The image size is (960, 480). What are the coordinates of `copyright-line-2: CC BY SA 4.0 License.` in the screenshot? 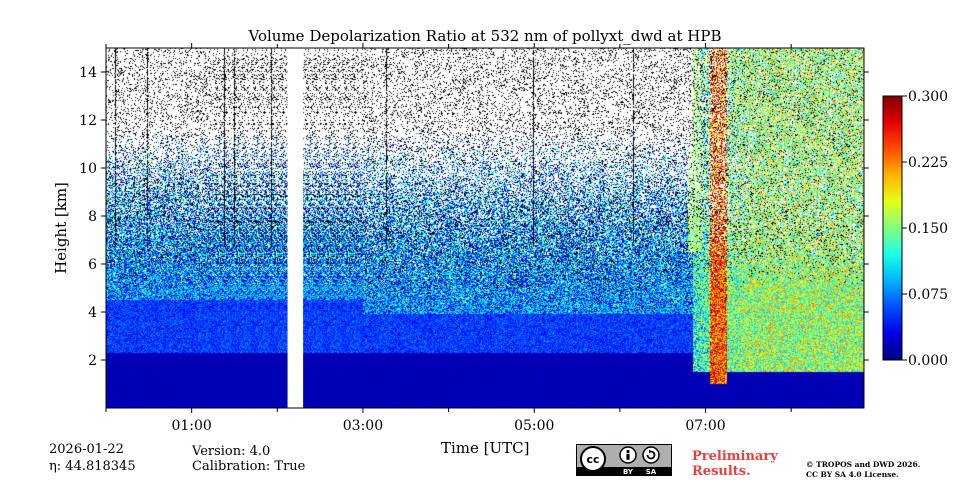 It's located at (852, 474).